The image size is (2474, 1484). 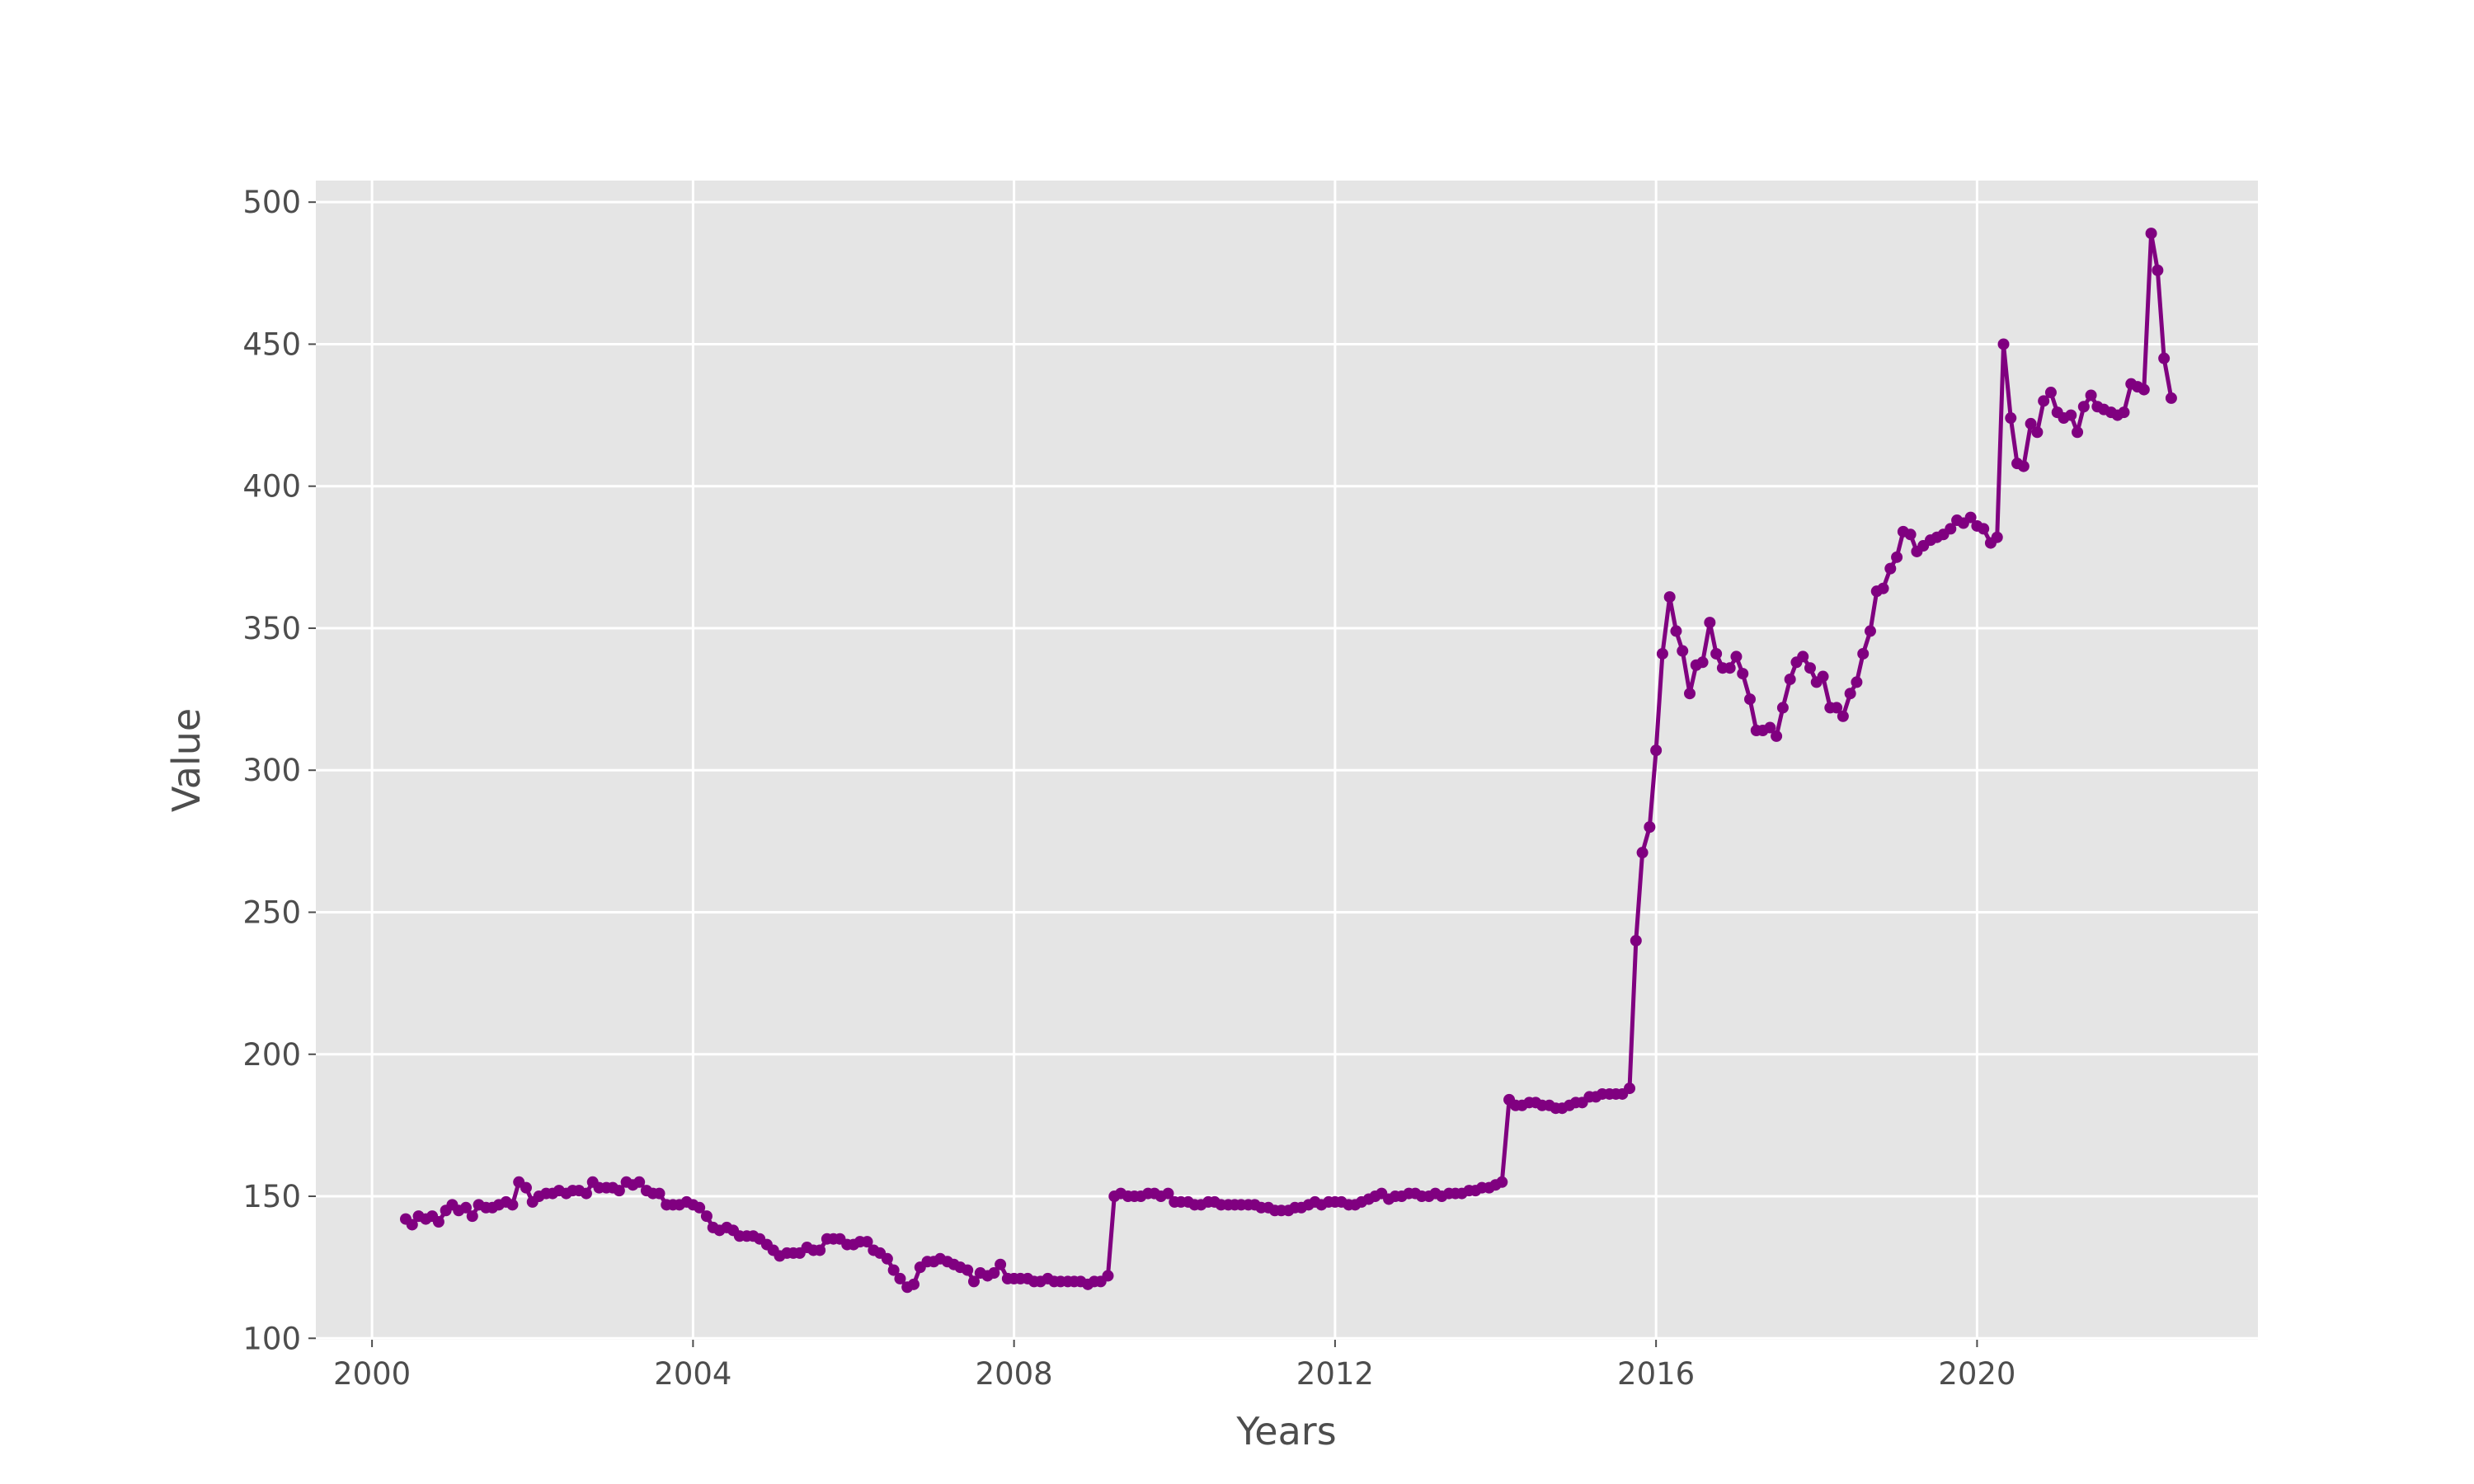 I want to click on x-tick-label: 2020, so click(x=1976, y=1374).